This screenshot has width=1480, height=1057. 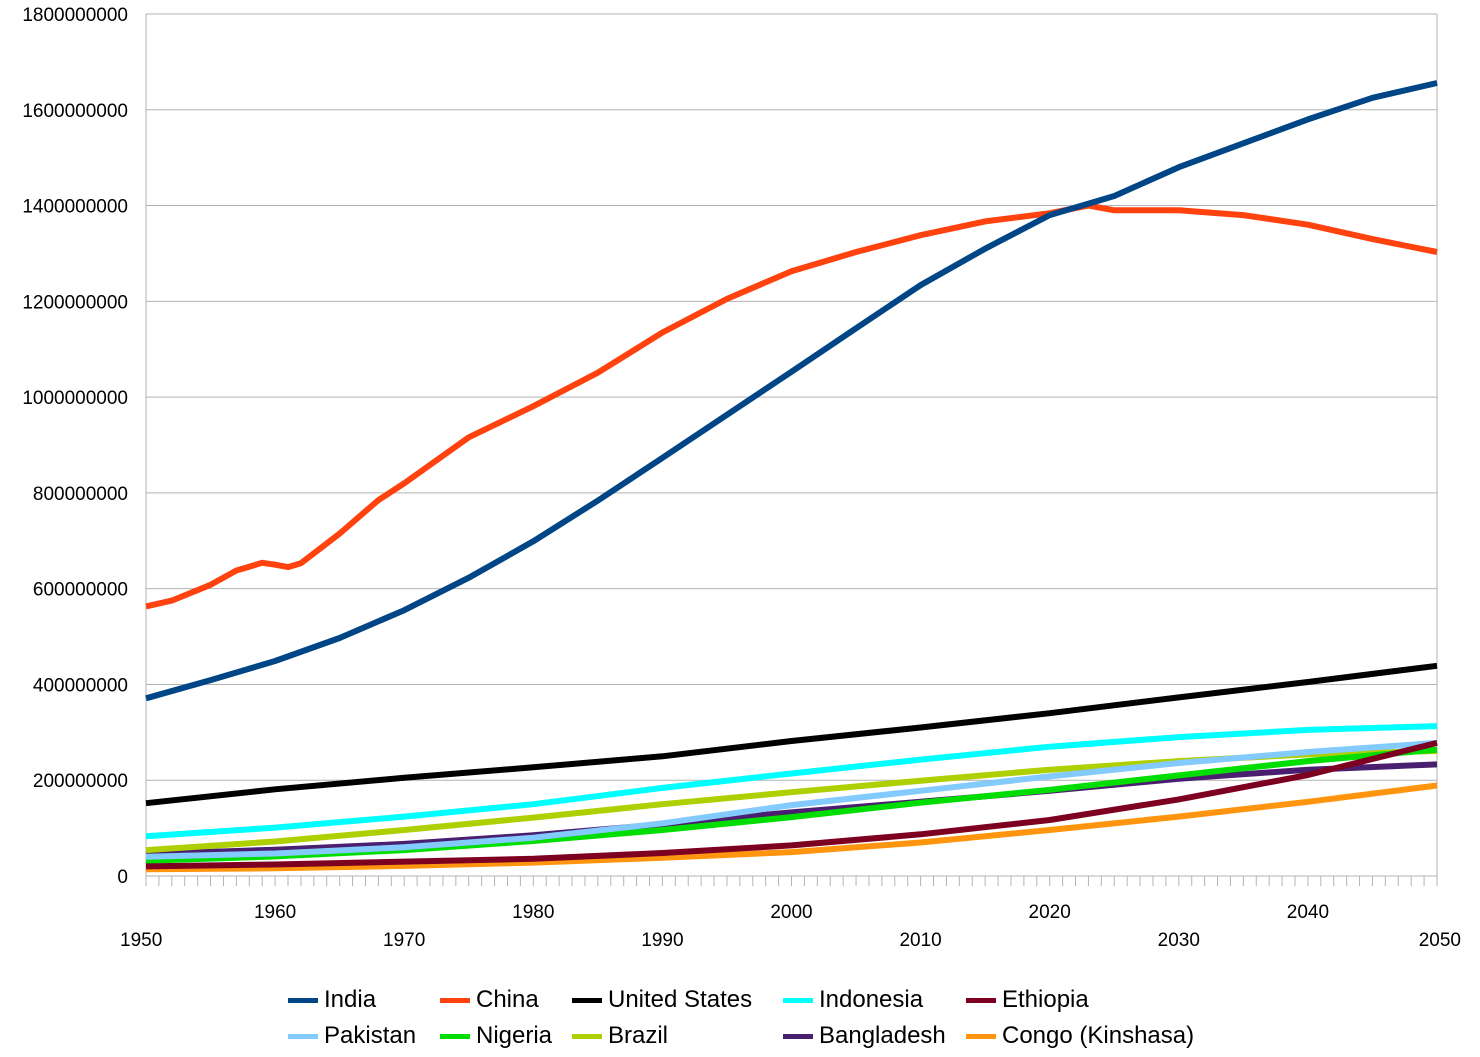 I want to click on legend-item: United States, so click(x=662, y=1000).